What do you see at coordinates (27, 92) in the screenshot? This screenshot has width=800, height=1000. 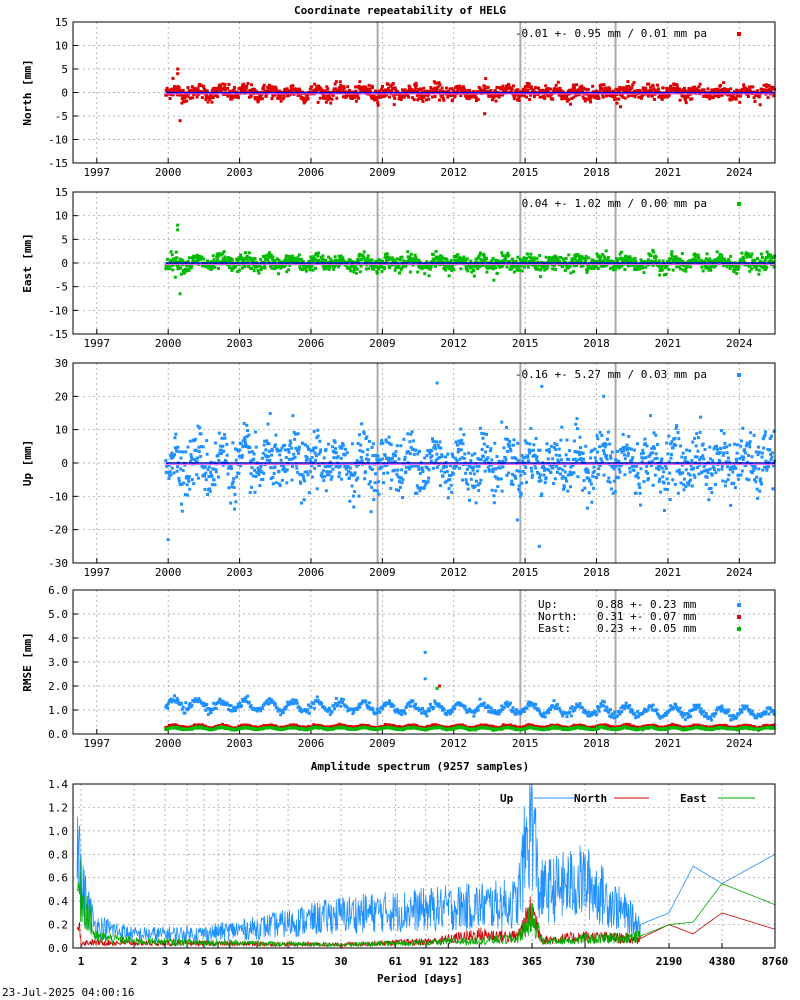 I see `y-axis-label: North [mm]` at bounding box center [27, 92].